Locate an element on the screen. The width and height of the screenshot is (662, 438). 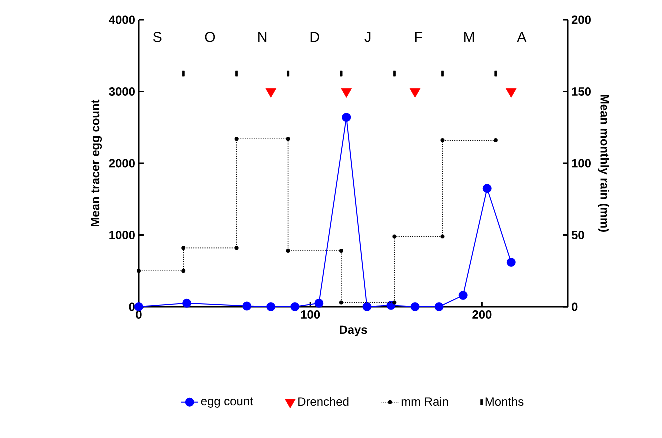
y-tick-label: 3000 is located at coordinates (122, 92).